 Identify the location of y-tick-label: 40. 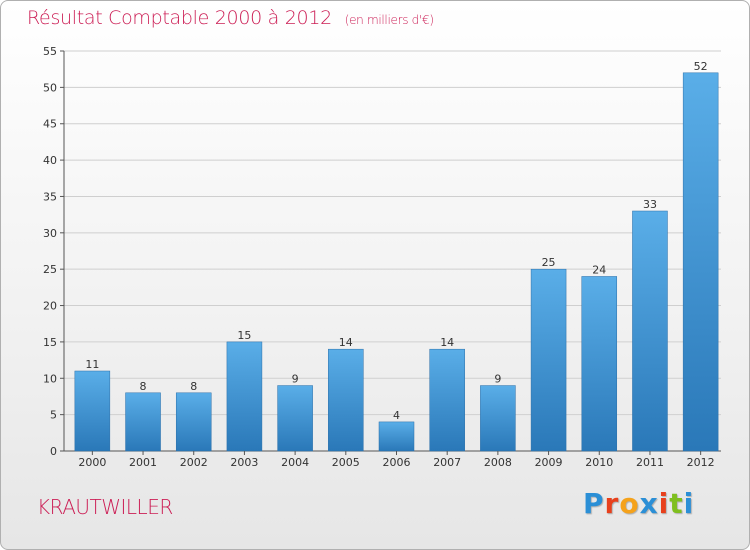
(50, 160).